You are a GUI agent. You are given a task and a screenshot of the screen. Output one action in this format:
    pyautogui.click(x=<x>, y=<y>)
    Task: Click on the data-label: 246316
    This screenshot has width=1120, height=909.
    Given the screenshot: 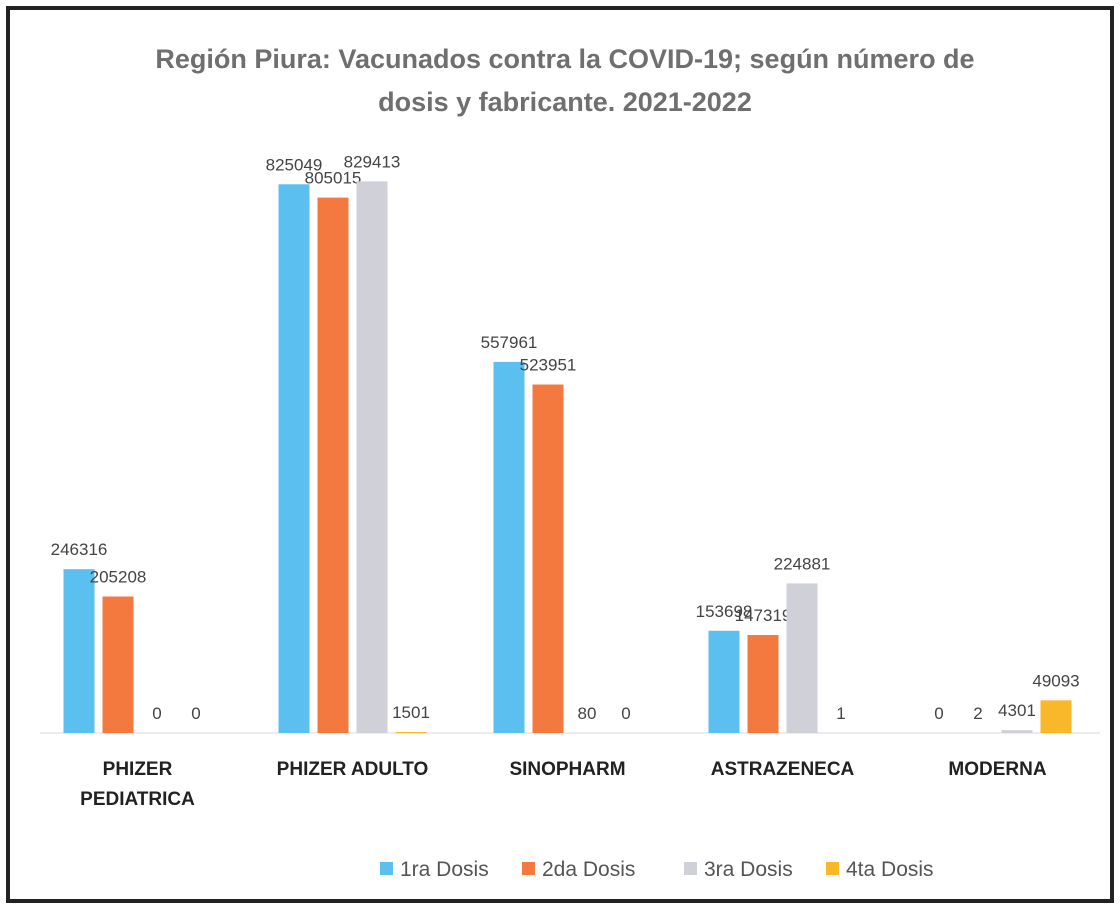 What is the action you would take?
    pyautogui.click(x=79, y=549)
    